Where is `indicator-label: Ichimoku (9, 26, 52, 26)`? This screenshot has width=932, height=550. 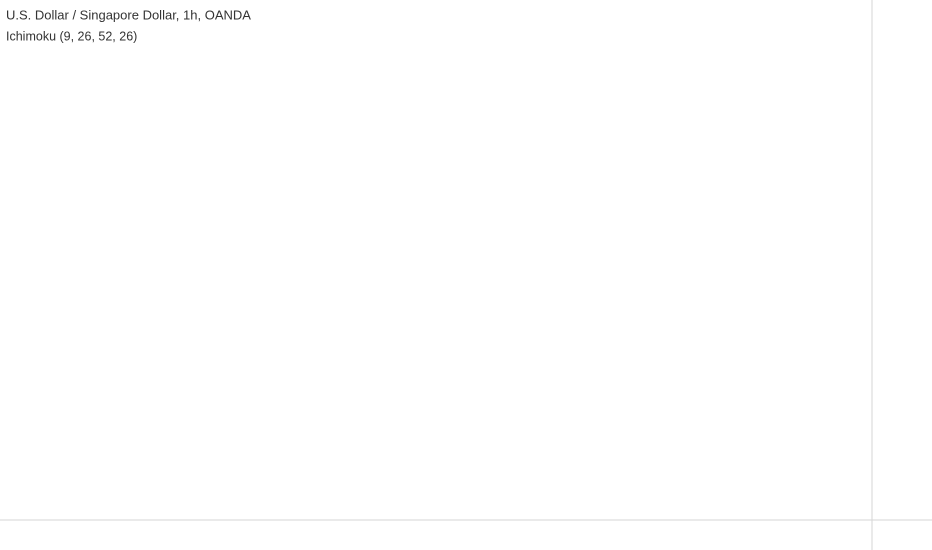
indicator-label: Ichimoku (9, 26, 52, 26) is located at coordinates (71, 36).